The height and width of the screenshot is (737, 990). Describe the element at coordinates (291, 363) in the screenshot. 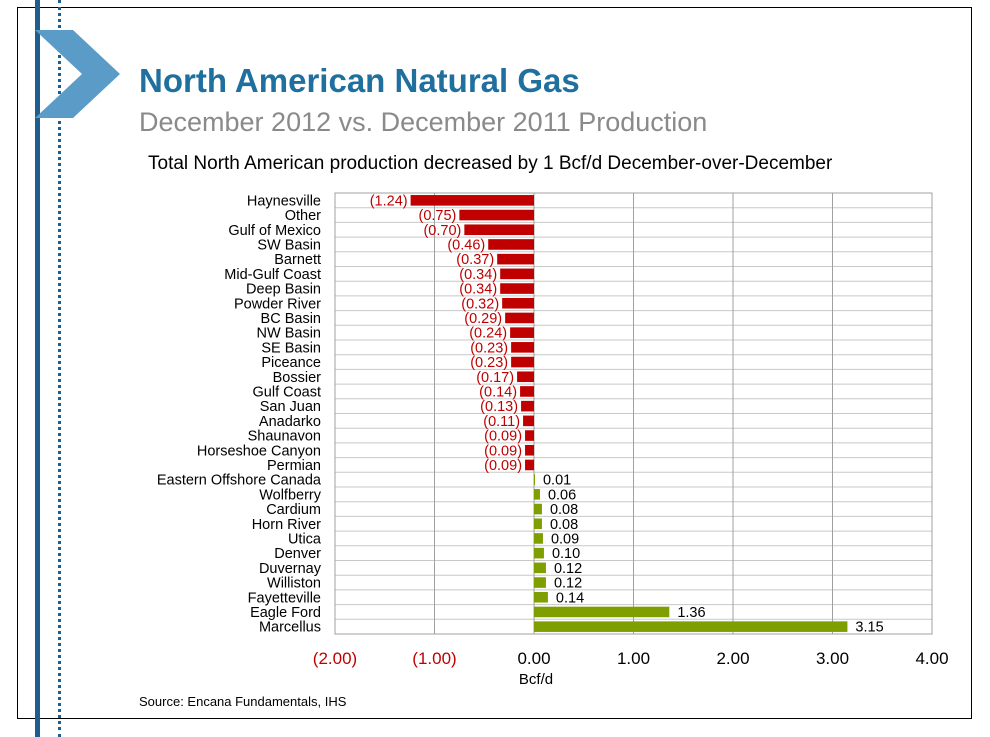

I see `category-label: Piceance` at that location.